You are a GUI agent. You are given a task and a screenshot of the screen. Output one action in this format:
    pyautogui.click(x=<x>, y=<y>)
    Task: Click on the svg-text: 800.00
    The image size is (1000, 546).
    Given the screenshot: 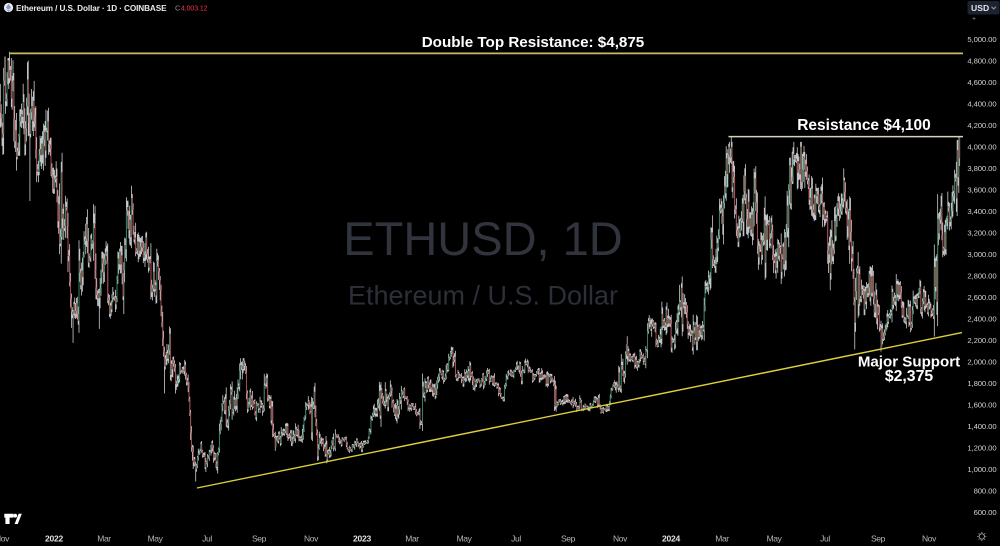 What is the action you would take?
    pyautogui.click(x=985, y=490)
    